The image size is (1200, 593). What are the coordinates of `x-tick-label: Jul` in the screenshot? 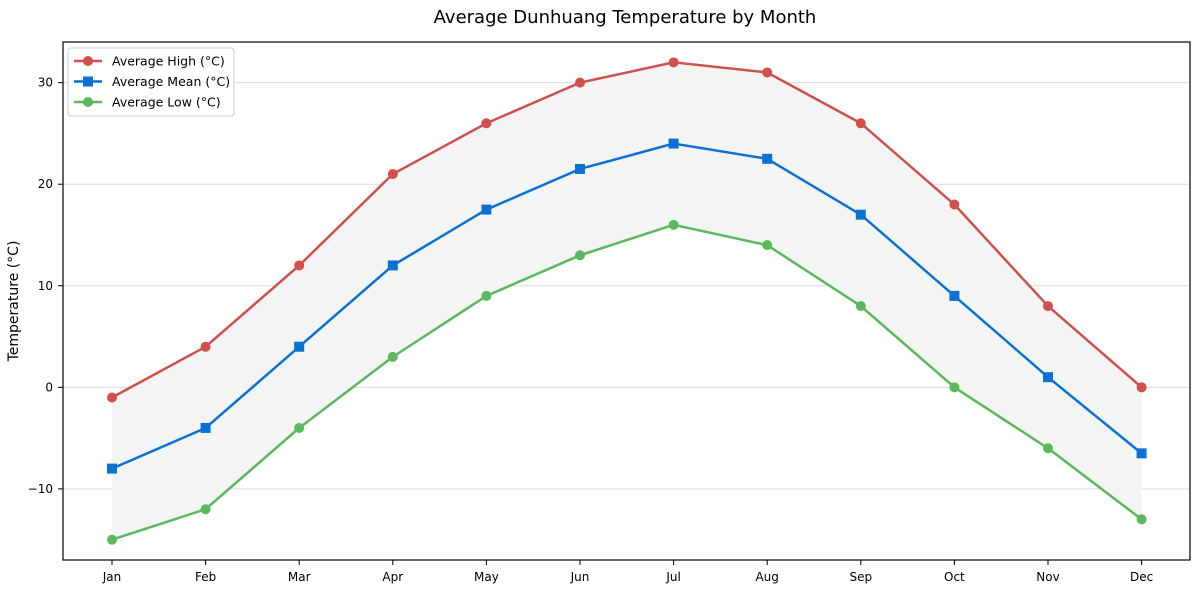 It's located at (672, 577).